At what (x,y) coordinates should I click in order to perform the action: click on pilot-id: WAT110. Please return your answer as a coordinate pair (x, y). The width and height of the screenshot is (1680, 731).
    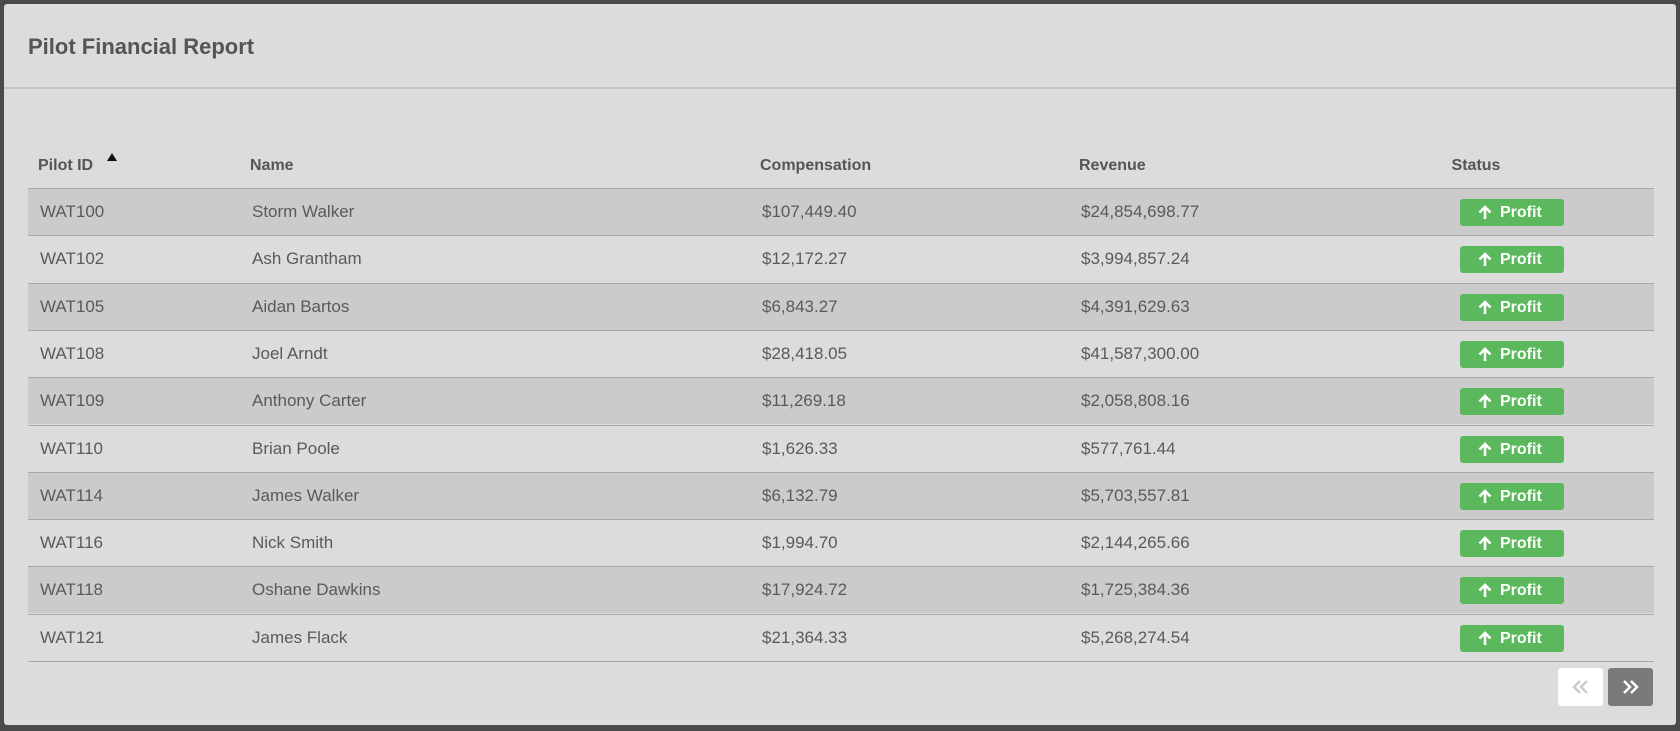
    Looking at the image, I should click on (71, 448).